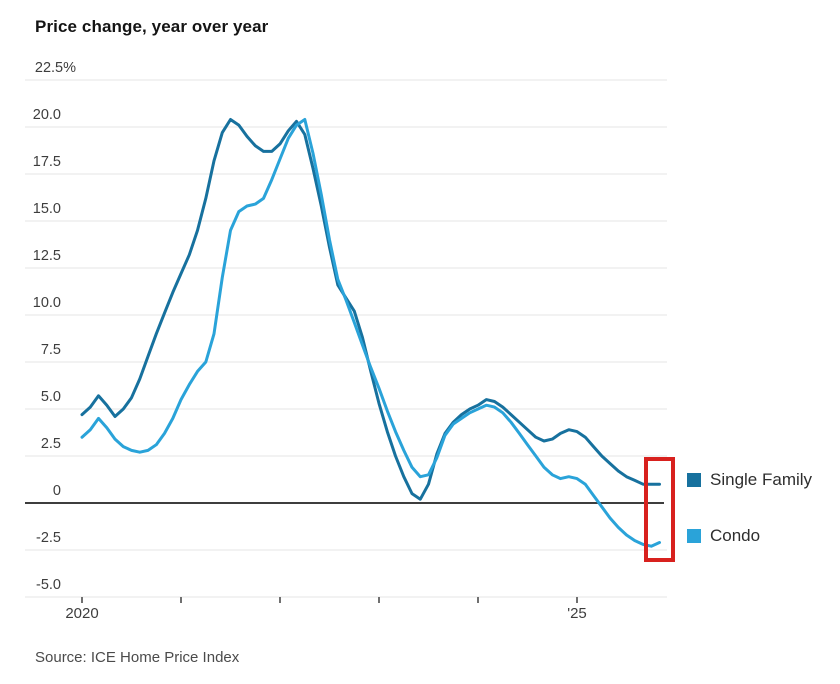 This screenshot has width=840, height=684. I want to click on y-axis-label: 12.5, so click(46, 256).